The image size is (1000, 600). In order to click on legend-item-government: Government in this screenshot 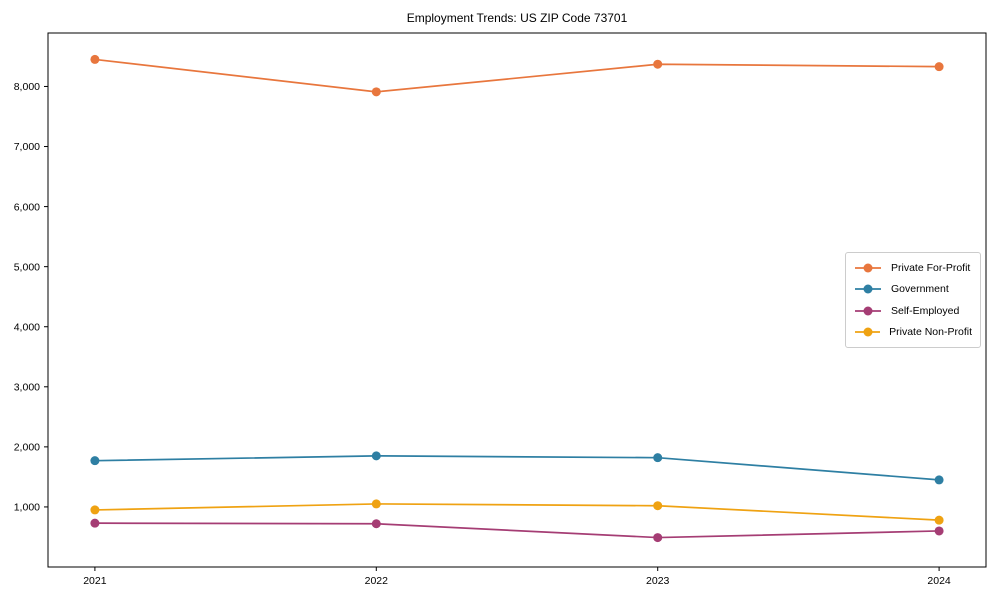, I will do `click(913, 290)`.